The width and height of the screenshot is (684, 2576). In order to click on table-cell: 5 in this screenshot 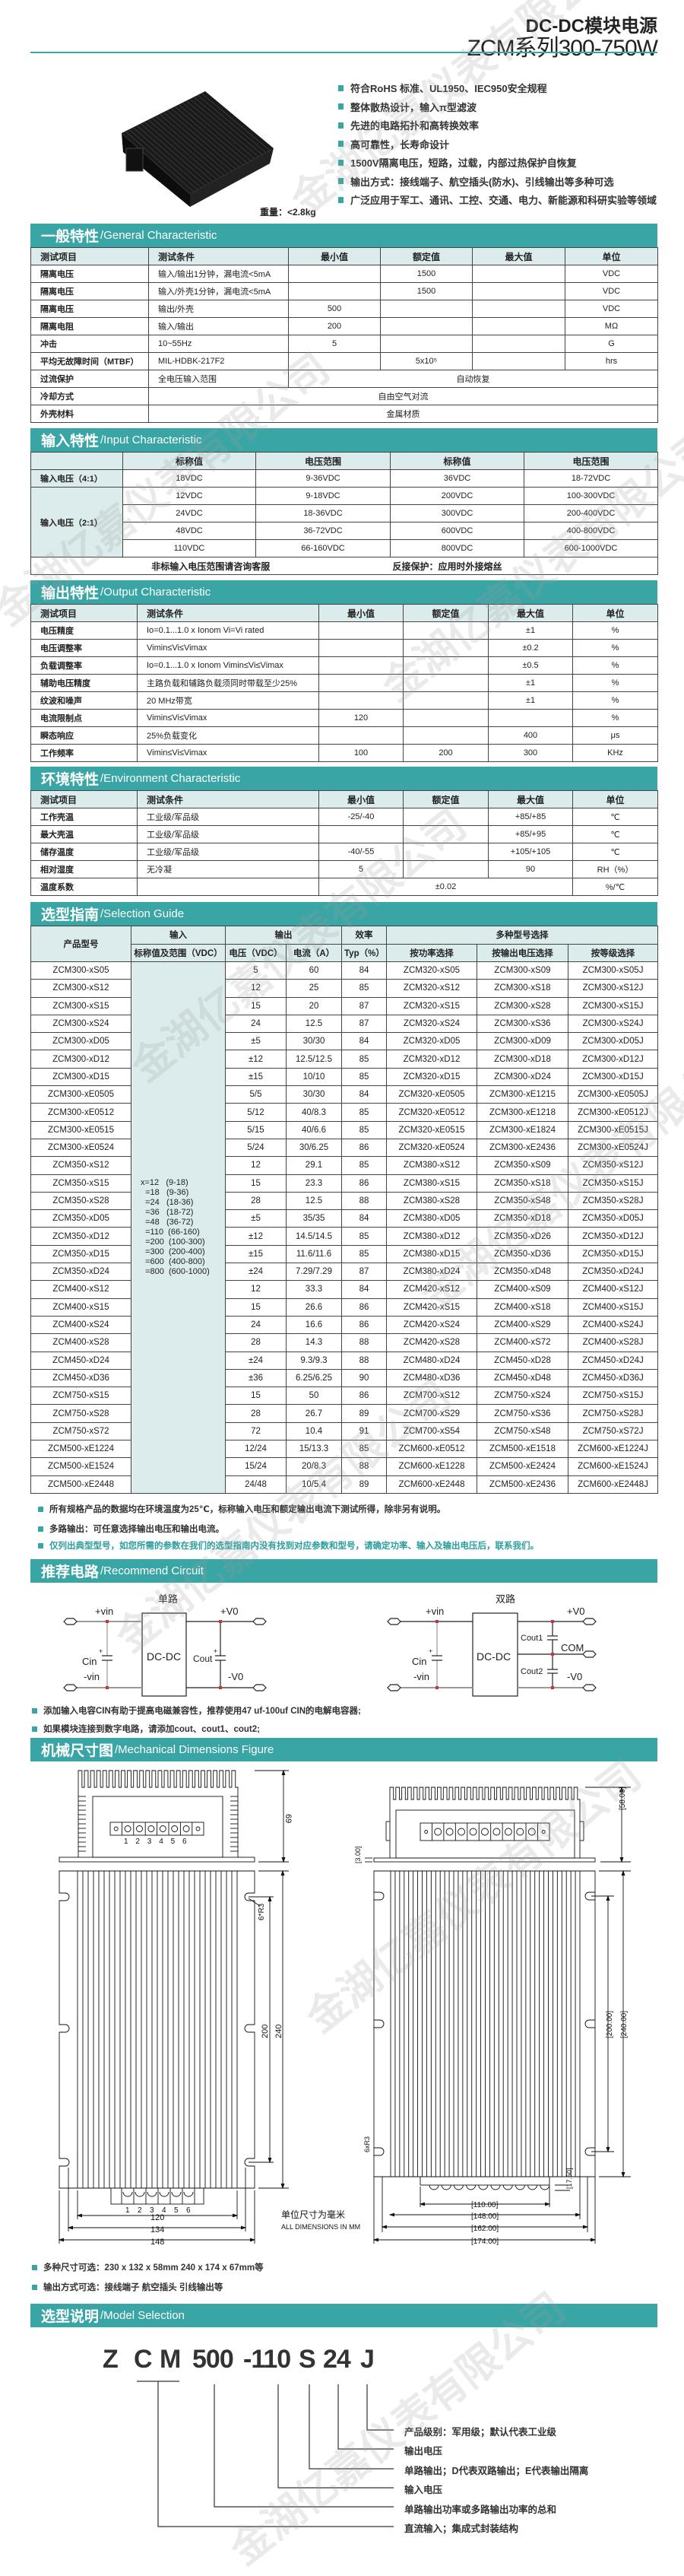, I will do `click(334, 344)`.